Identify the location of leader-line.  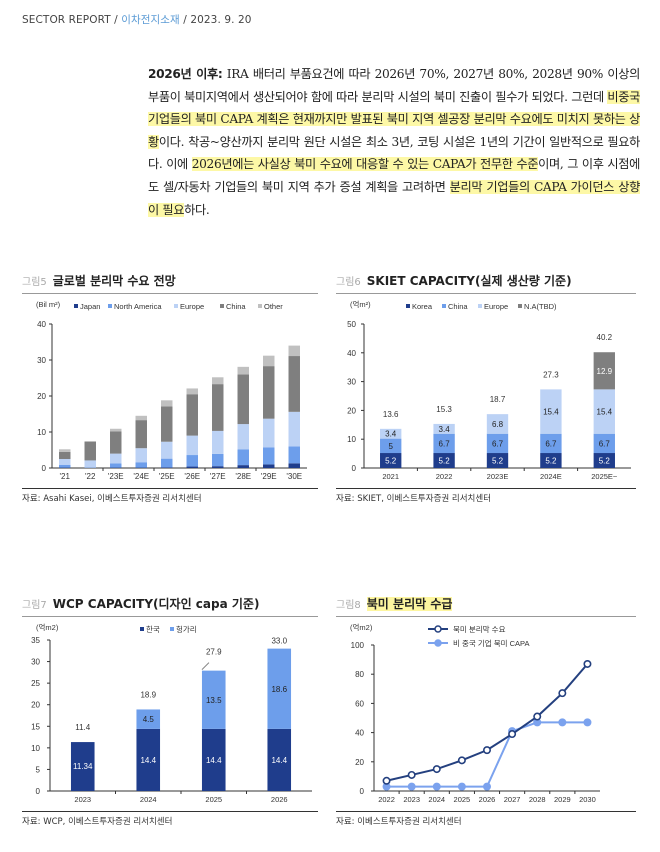
(205, 666).